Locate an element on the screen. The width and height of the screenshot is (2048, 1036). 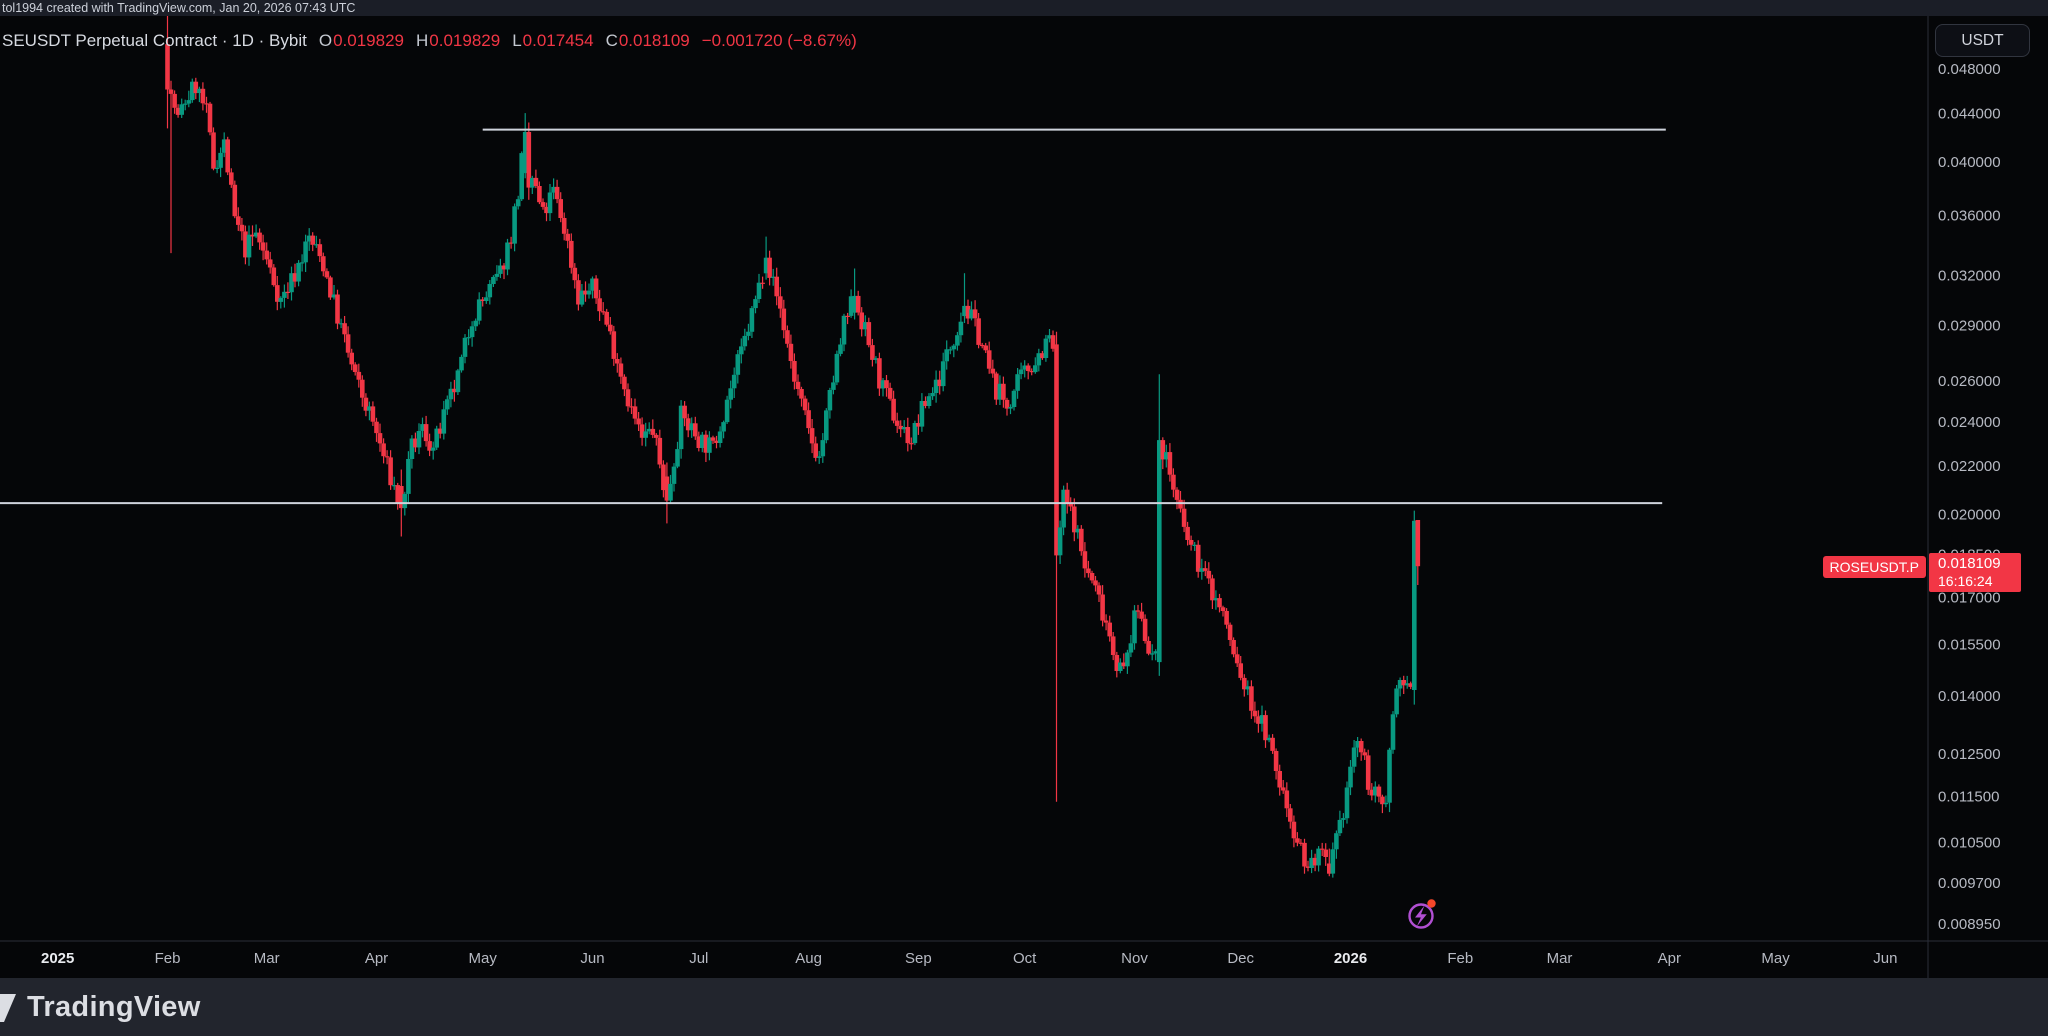
last-price-label: 0.018109 16:16:24 is located at coordinates (1975, 572).